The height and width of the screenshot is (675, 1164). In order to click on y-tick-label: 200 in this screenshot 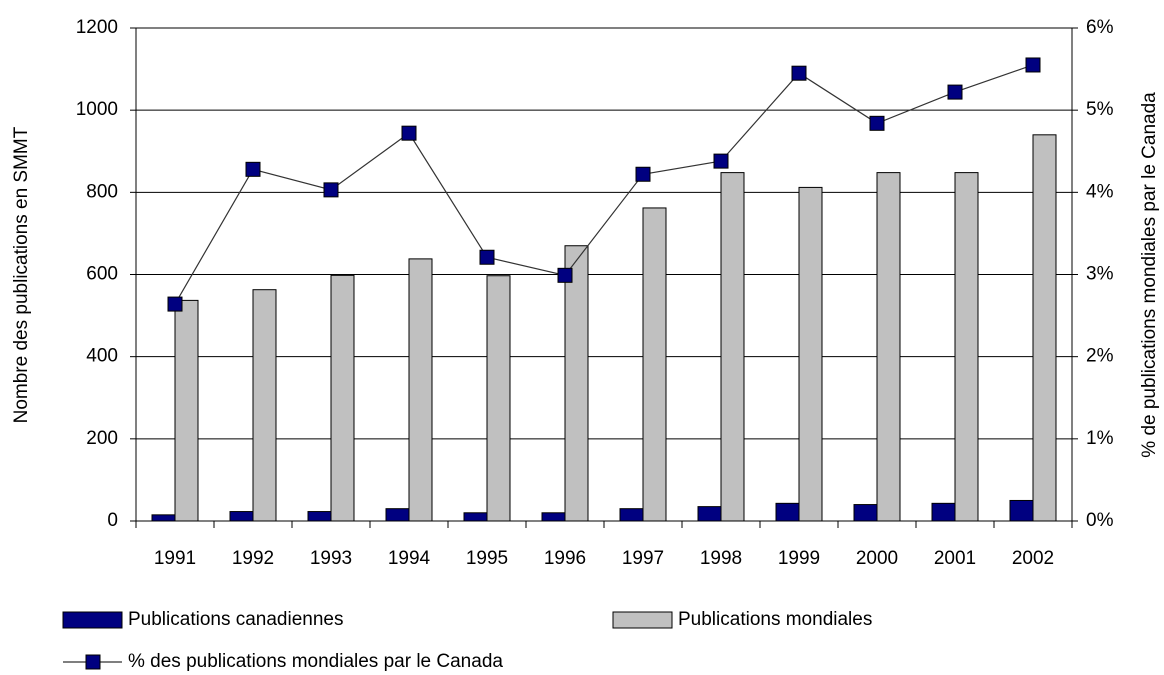, I will do `click(102, 438)`.